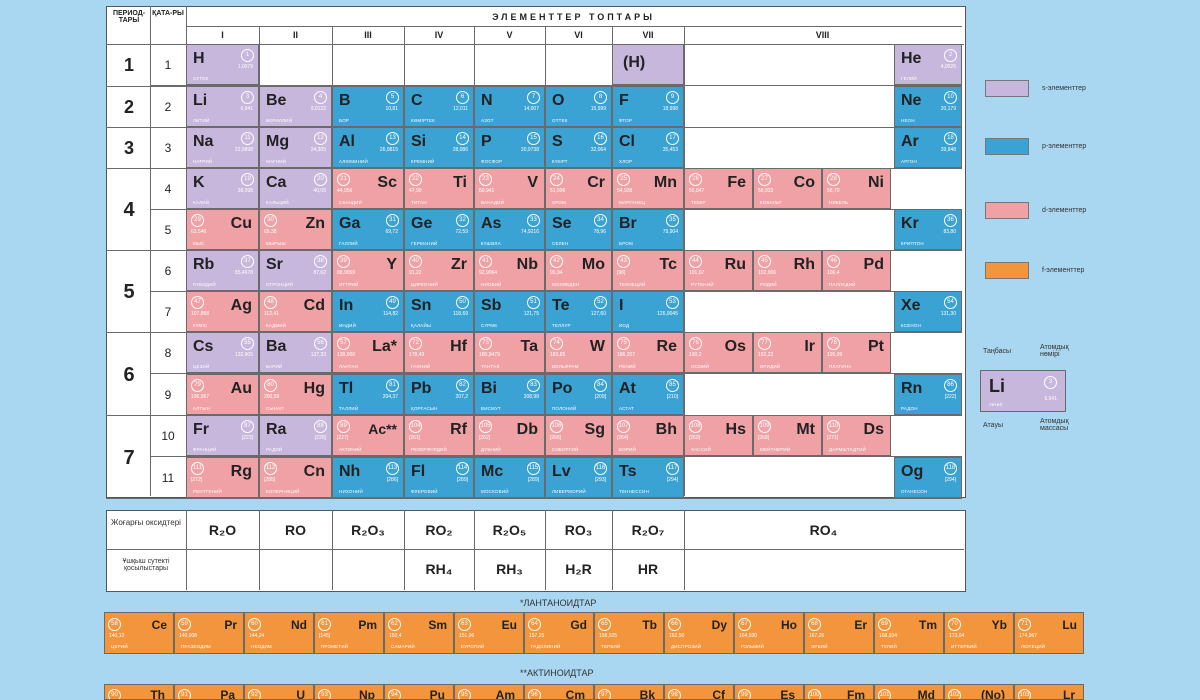  Describe the element at coordinates (349, 692) in the screenshot. I see `actinide-cell-np: 93 Np` at that location.